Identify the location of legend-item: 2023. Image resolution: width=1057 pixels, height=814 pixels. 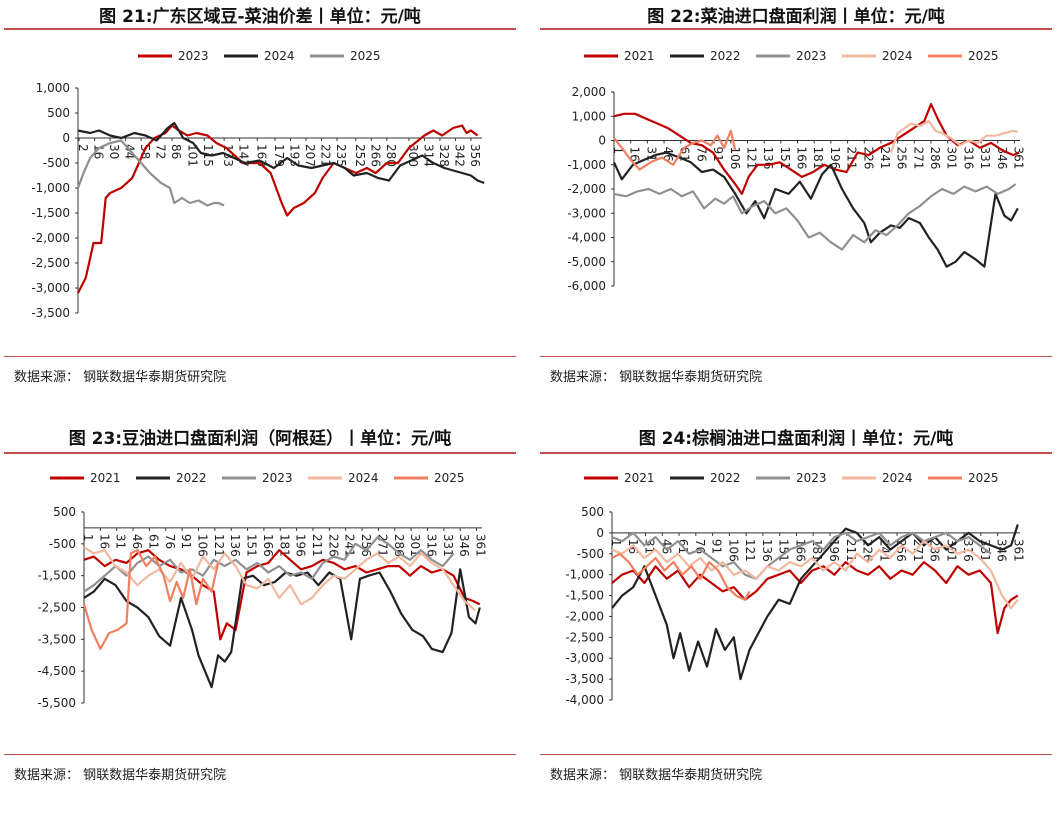
(791, 56).